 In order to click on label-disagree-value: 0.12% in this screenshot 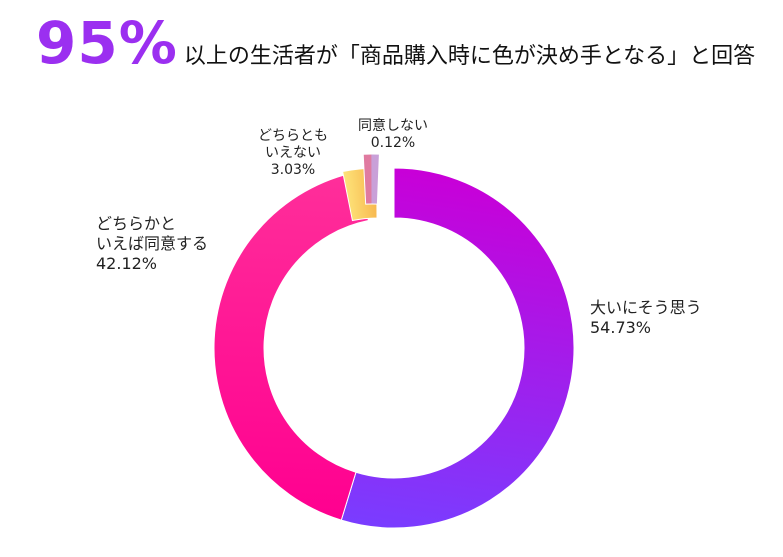, I will do `click(393, 143)`.